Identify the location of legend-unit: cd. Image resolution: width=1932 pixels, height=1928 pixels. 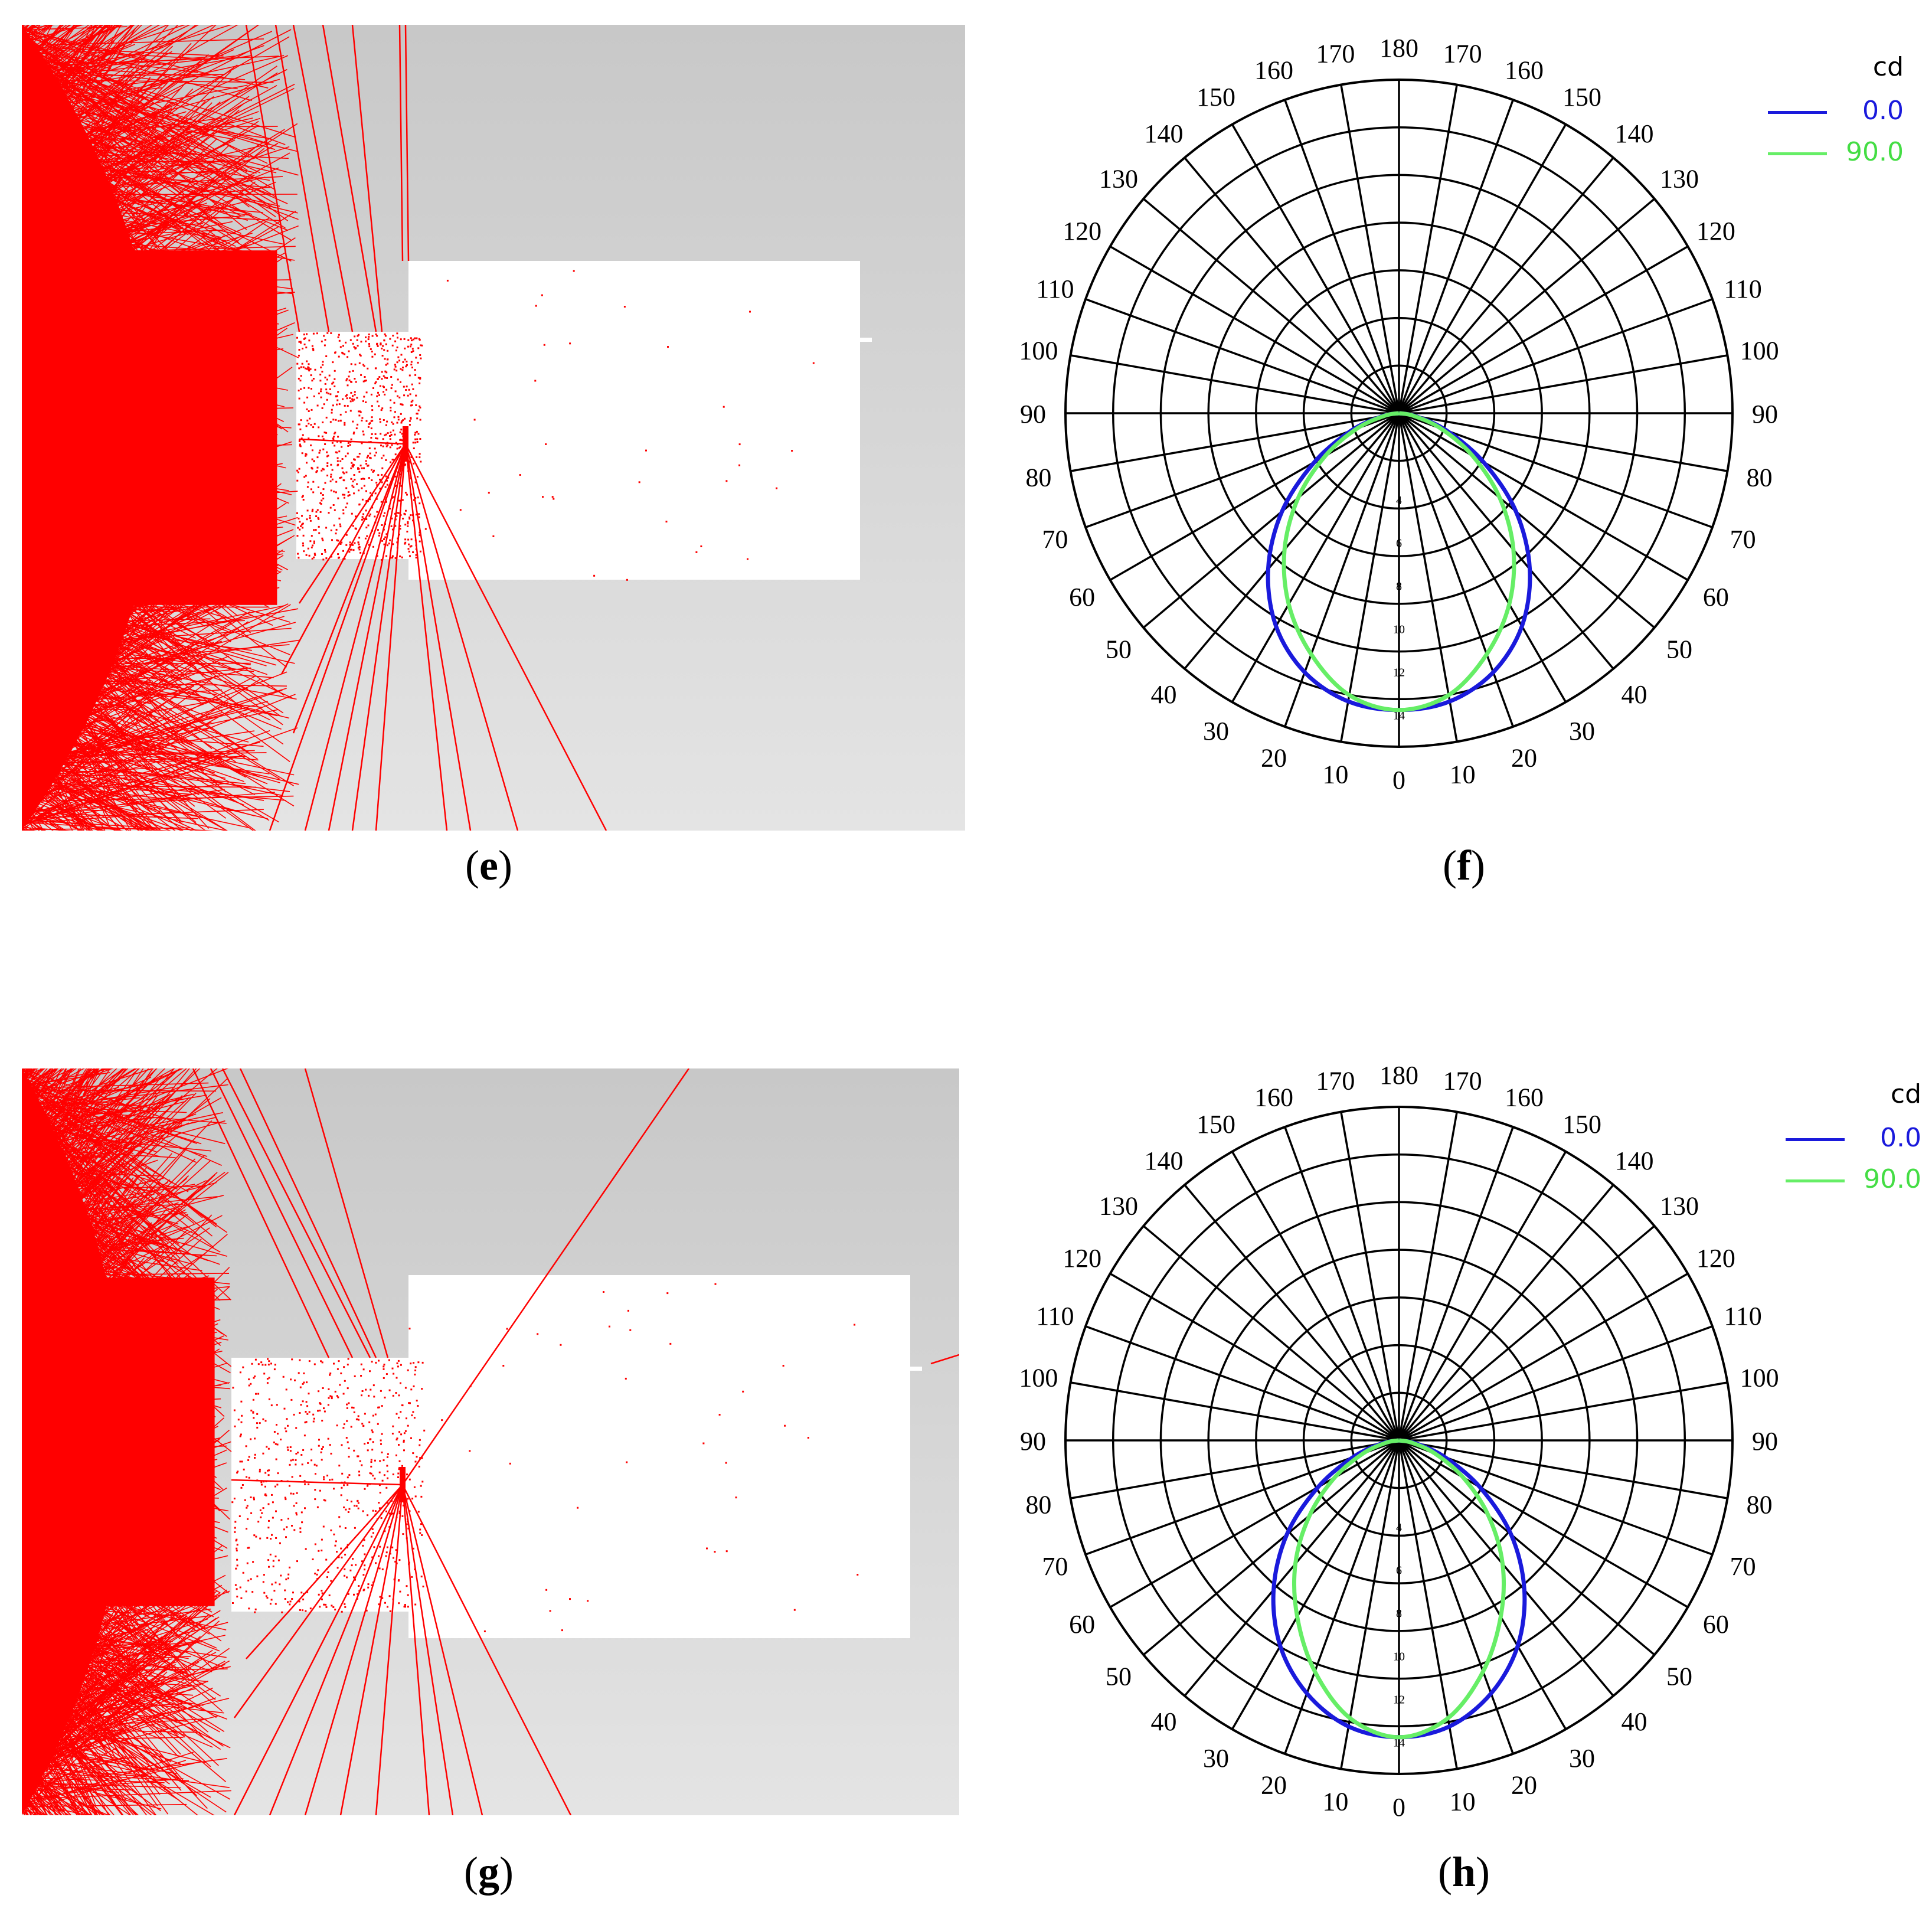
(1888, 67).